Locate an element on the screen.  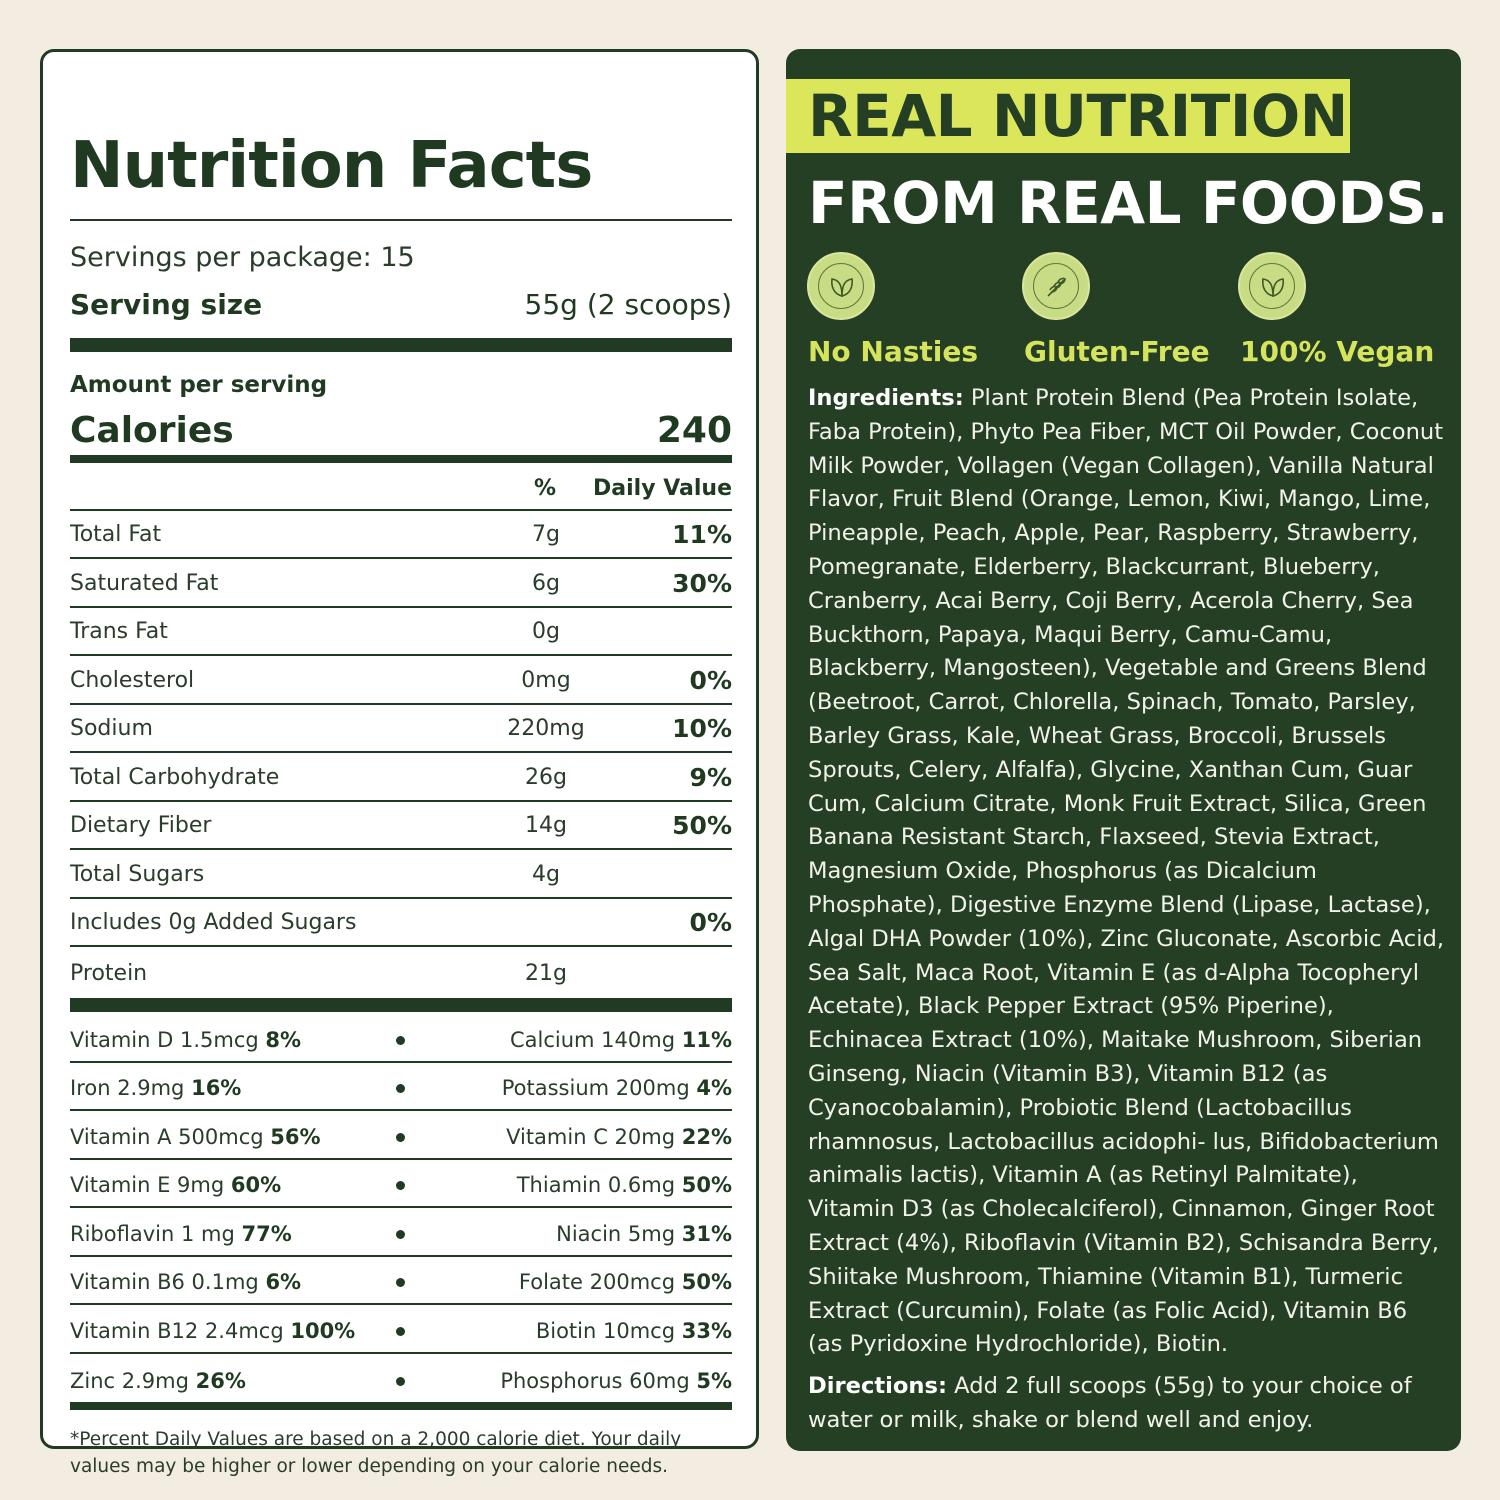
vitamin-row: Vitamin B6 0.1mg 6% Folate 200mcg 50% is located at coordinates (401, 1281).